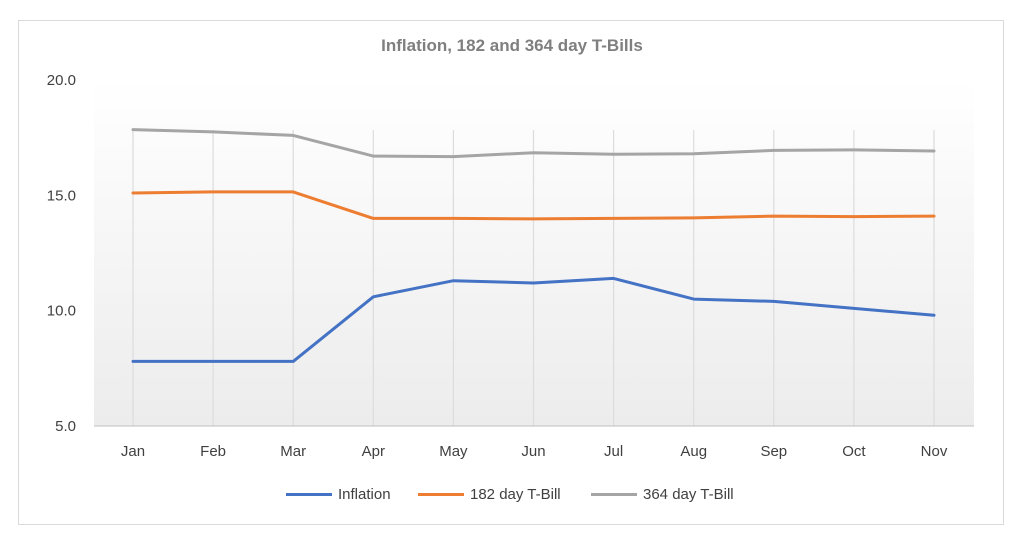 The image size is (1024, 545). What do you see at coordinates (61, 311) in the screenshot?
I see `y-tick-label-10-0: 10.0` at bounding box center [61, 311].